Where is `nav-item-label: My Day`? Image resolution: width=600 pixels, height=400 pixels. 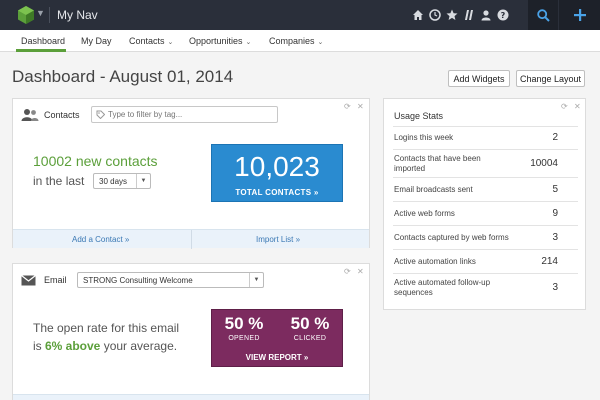
nav-item-label: My Day is located at coordinates (96, 41).